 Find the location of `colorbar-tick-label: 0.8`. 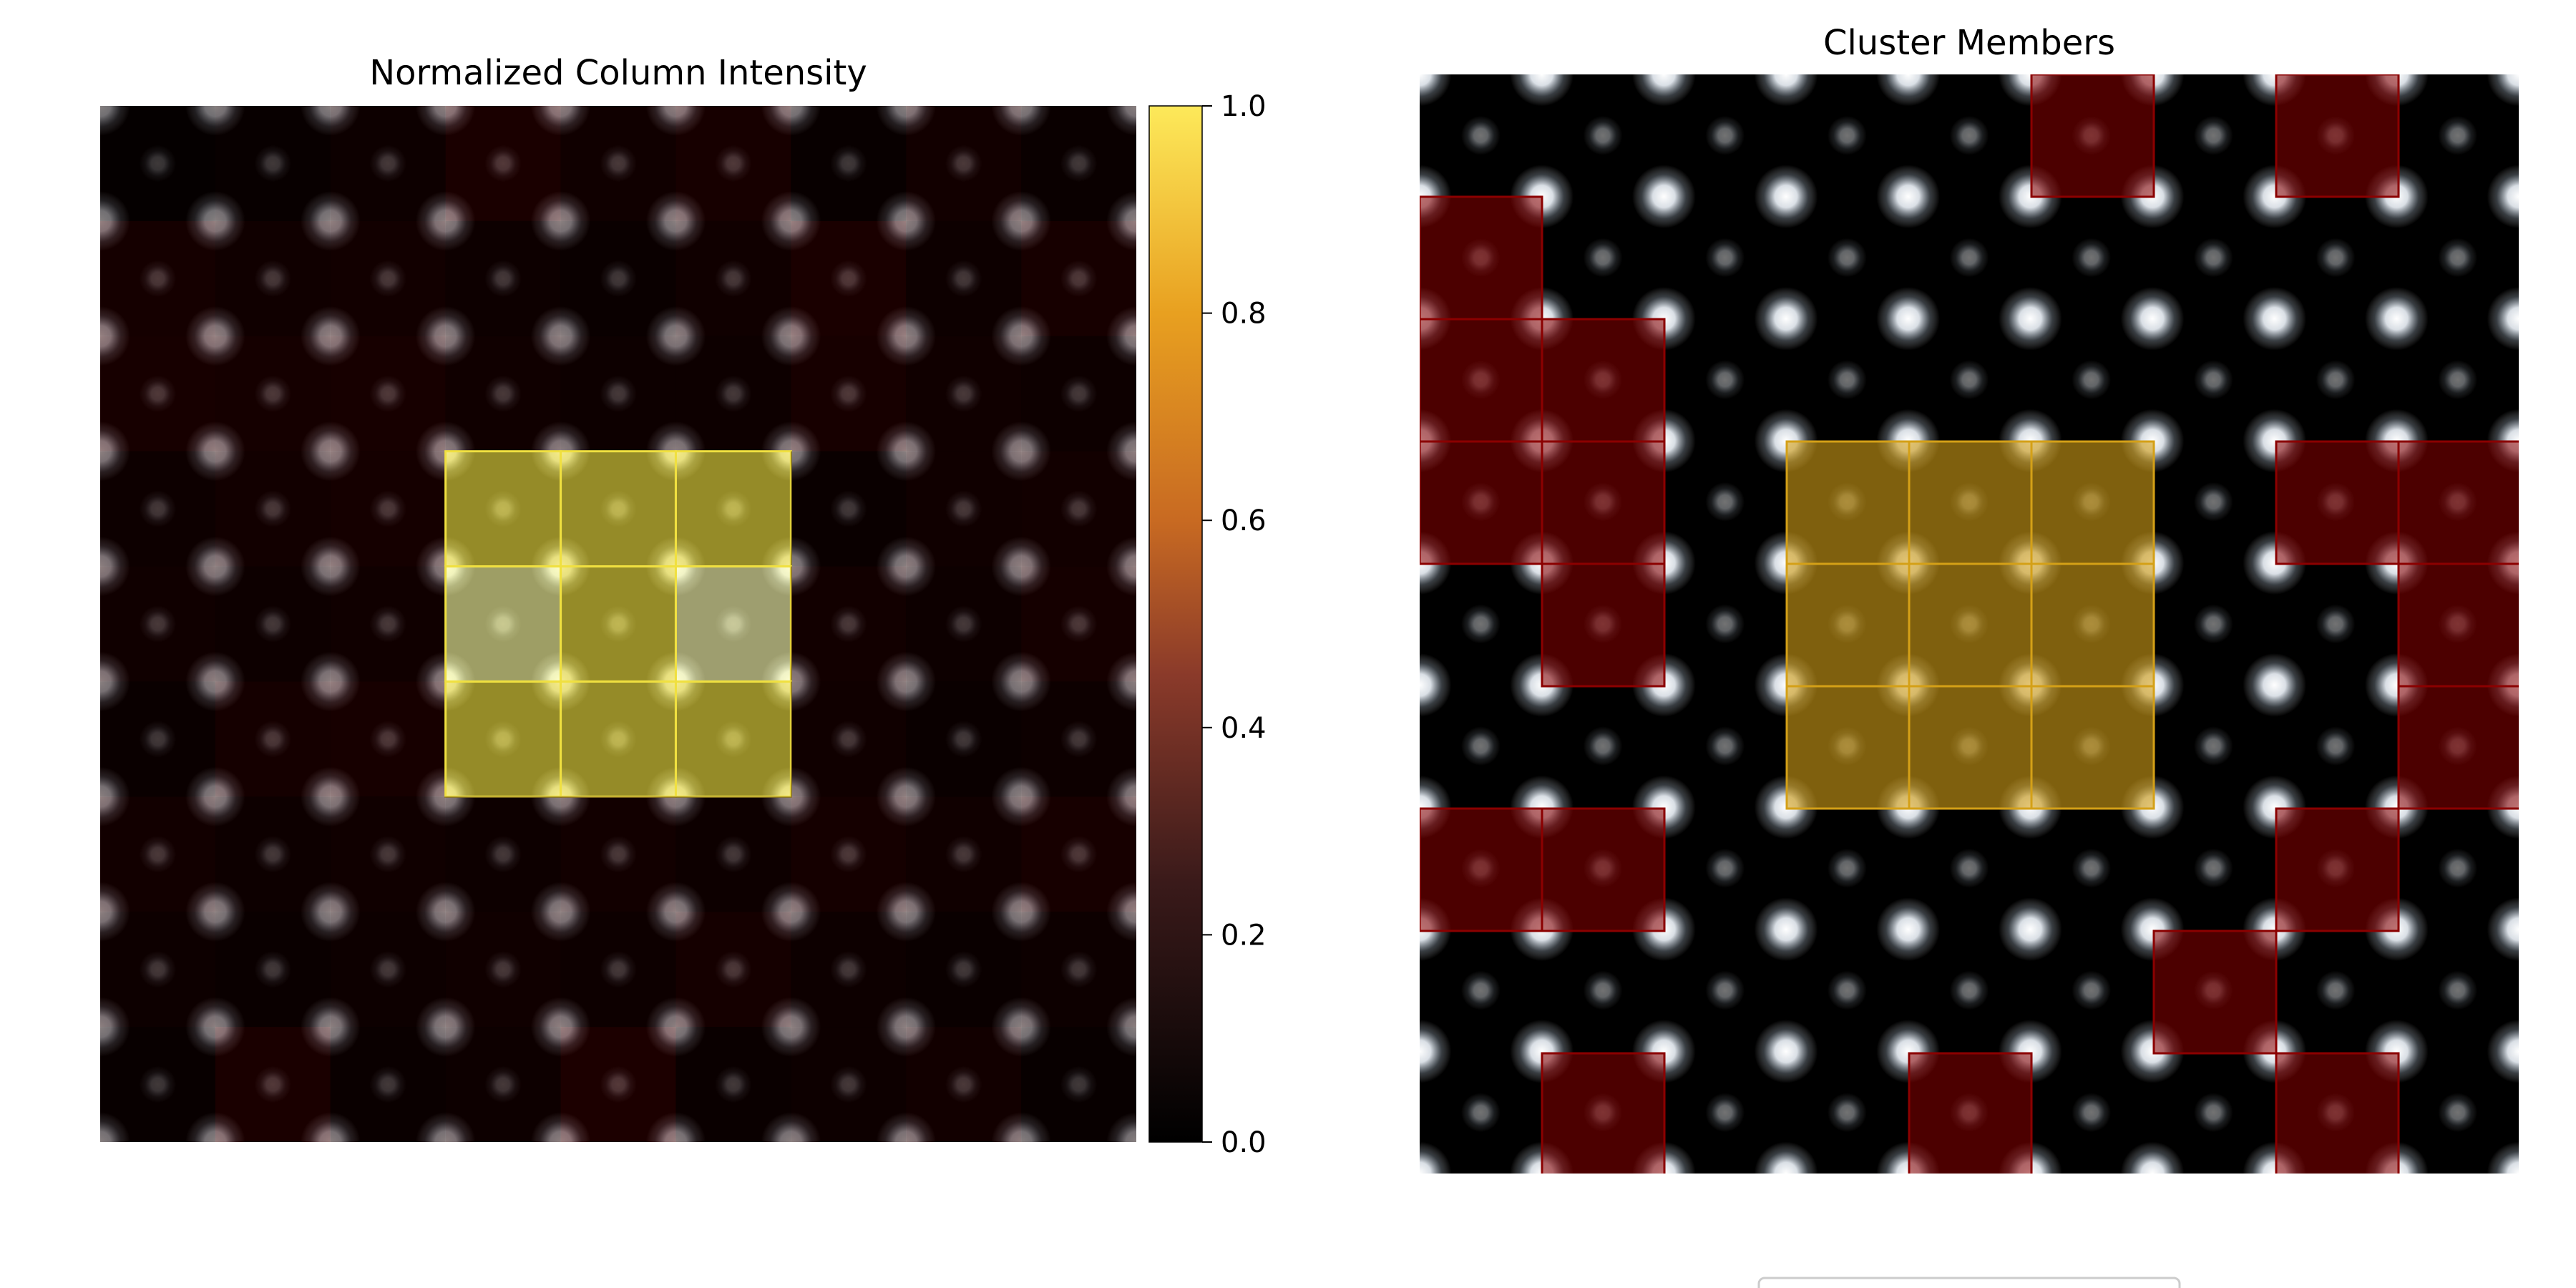

colorbar-tick-label: 0.8 is located at coordinates (1244, 314).